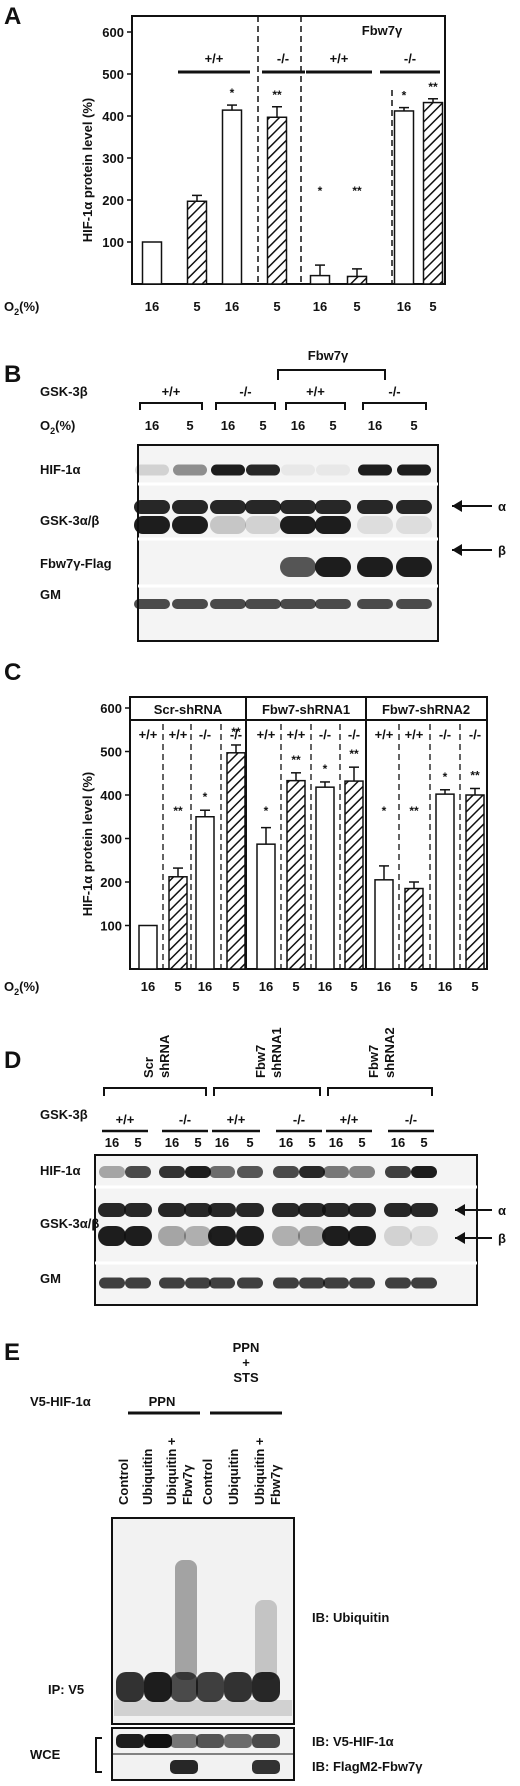  Describe the element at coordinates (233, 1477) in the screenshot. I see `panel-e-lane-label: Ubiquitin` at that location.